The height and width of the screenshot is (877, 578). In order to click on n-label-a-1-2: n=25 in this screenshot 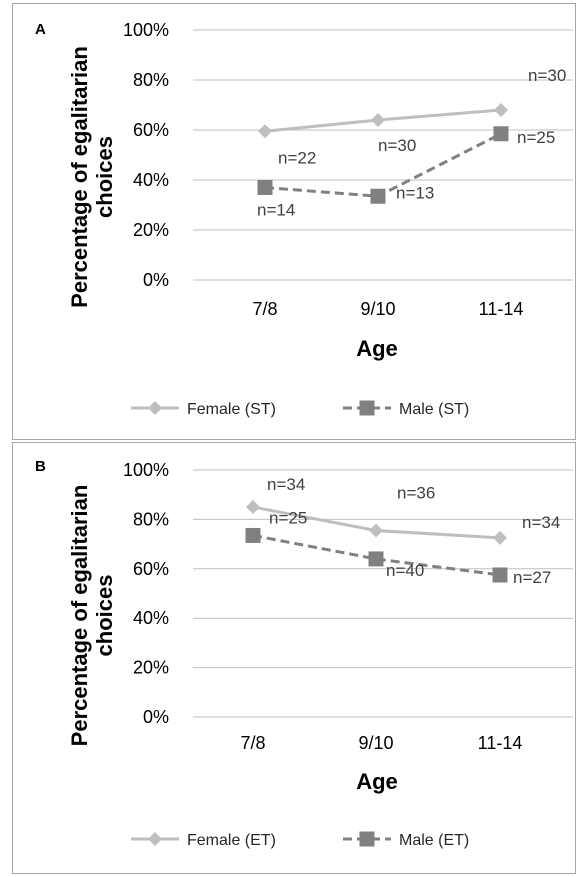, I will do `click(536, 137)`.